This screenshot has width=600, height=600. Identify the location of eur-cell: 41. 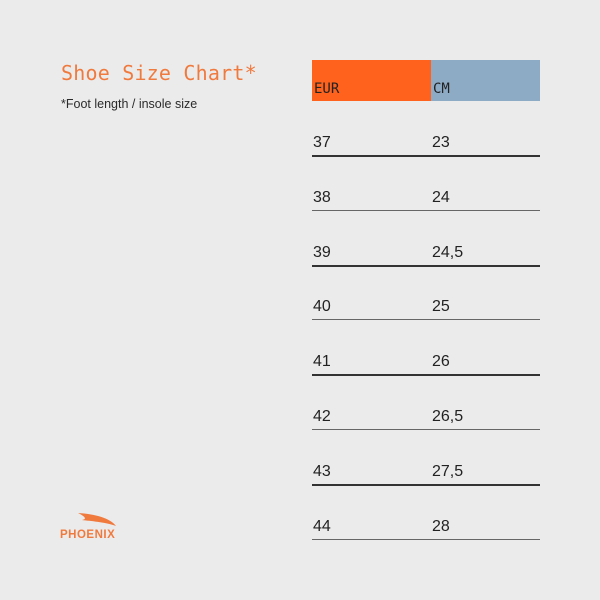
(322, 362).